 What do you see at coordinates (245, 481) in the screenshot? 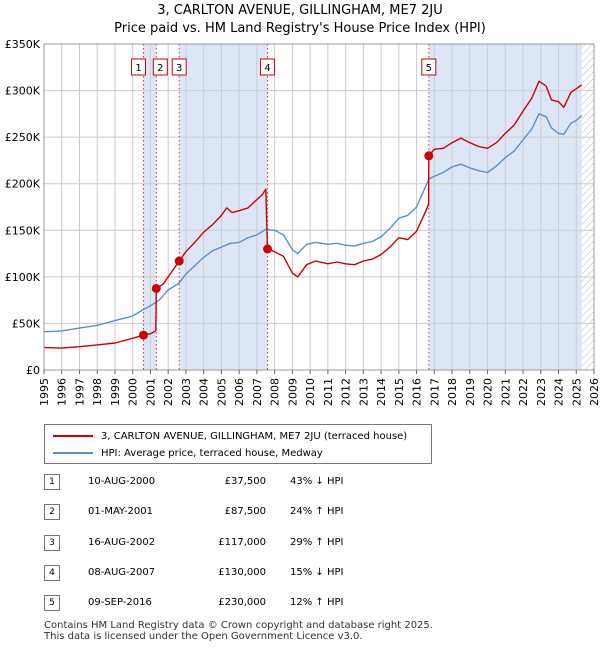
I see `transaction-price: £37,500` at bounding box center [245, 481].